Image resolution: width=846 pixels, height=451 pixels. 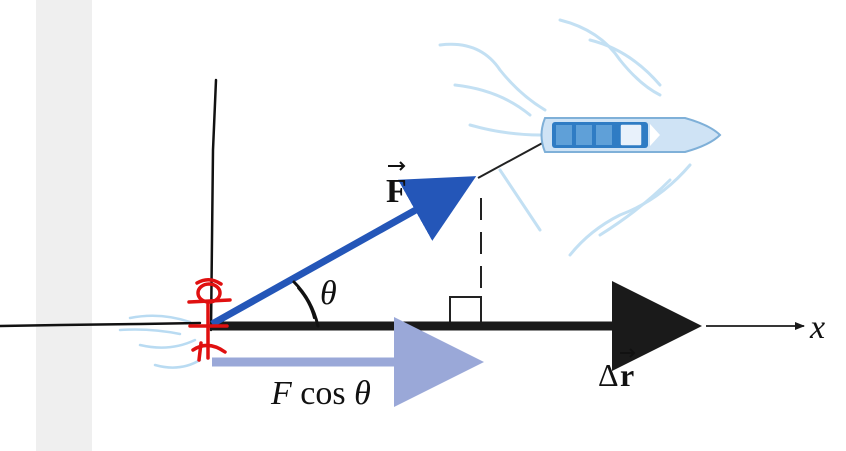 I want to click on displacement-delta-label: Δ, so click(x=608, y=375).